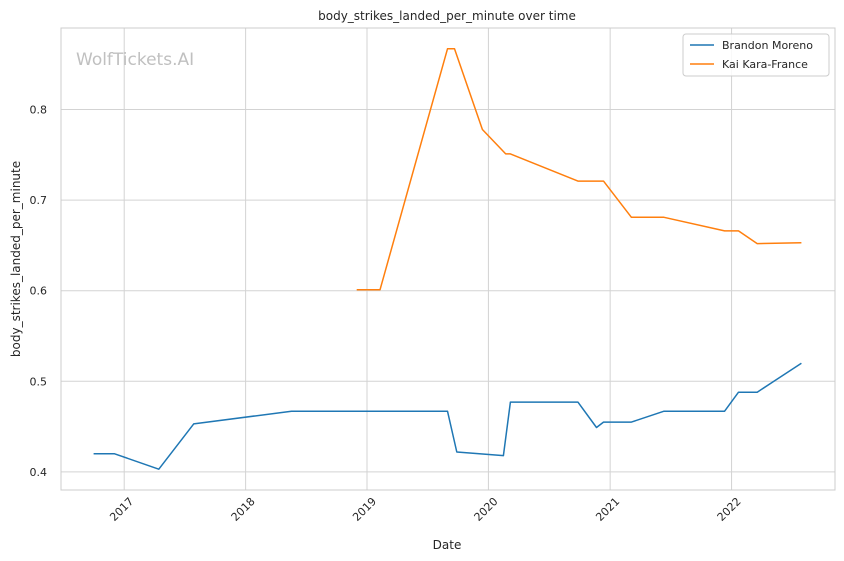  I want to click on y-tick-label: 0.8, so click(39, 110).